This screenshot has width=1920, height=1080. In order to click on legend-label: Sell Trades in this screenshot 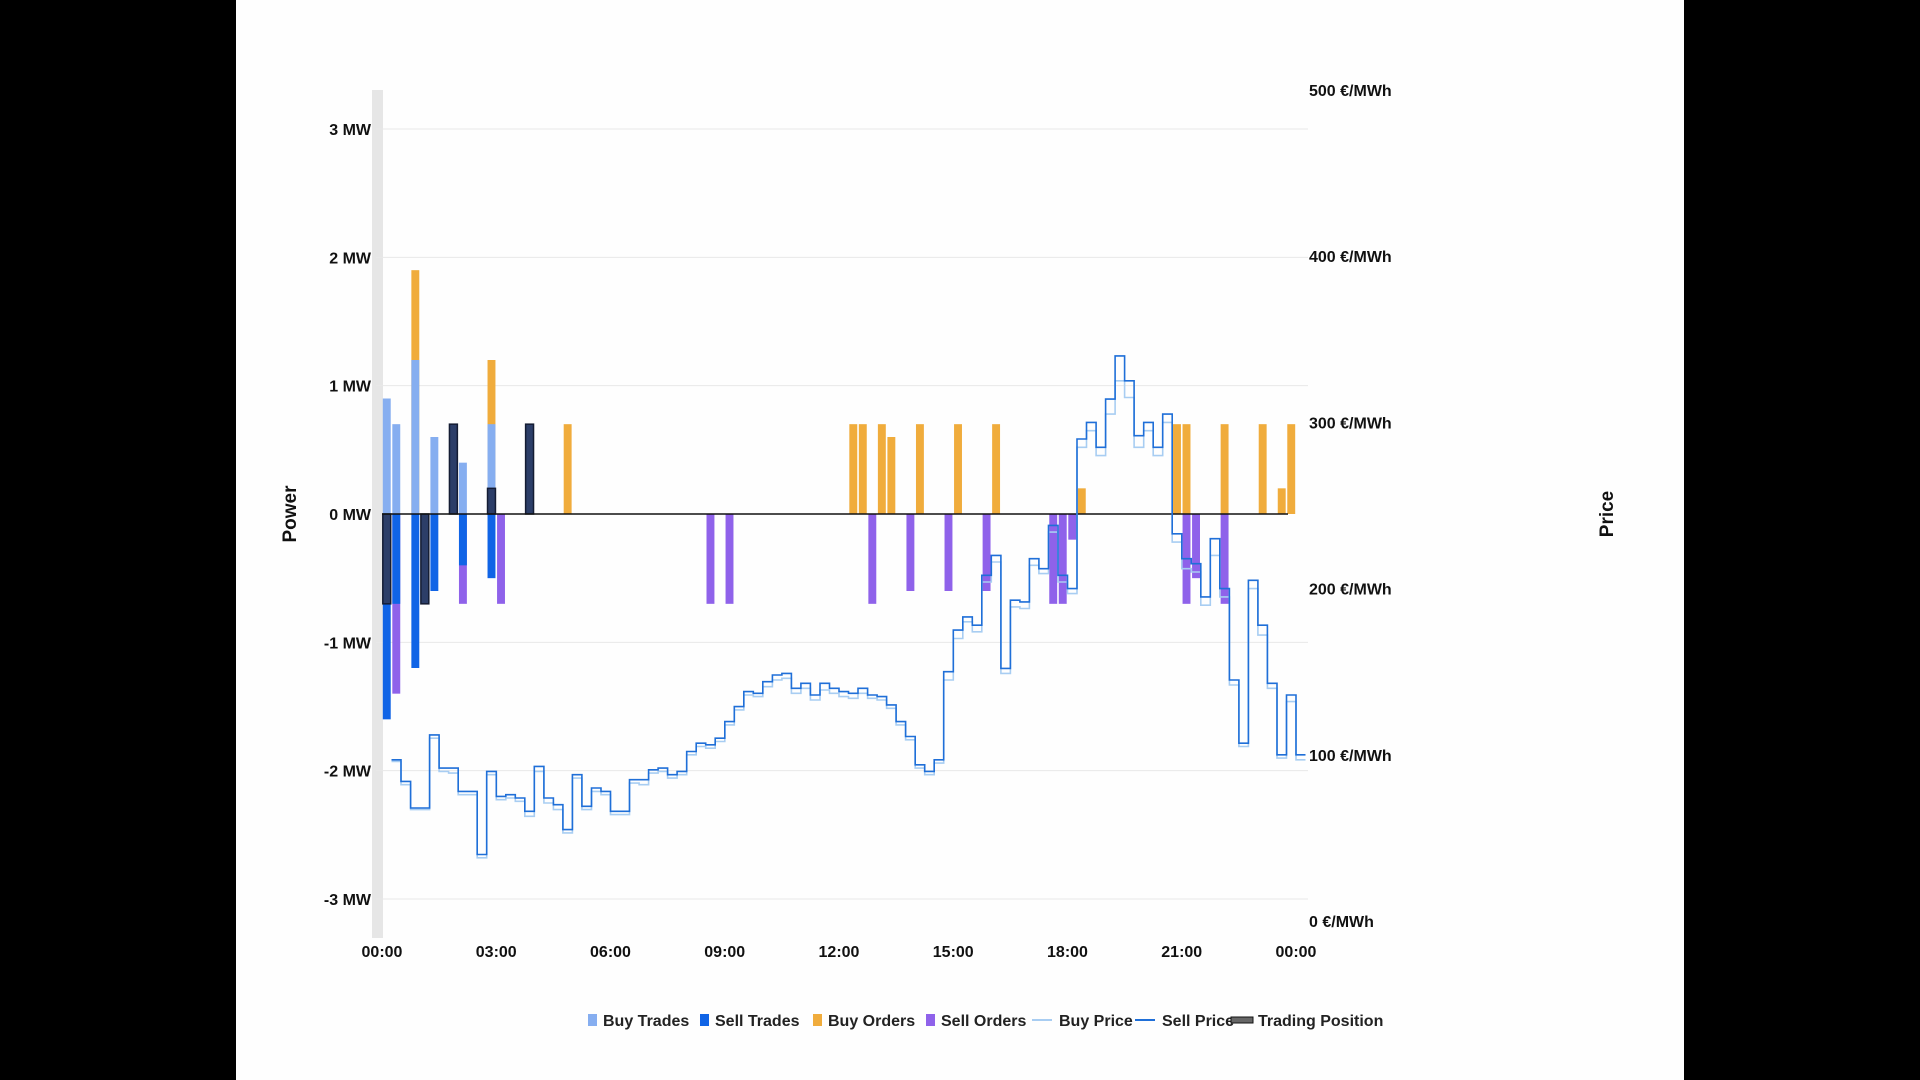, I will do `click(757, 1021)`.